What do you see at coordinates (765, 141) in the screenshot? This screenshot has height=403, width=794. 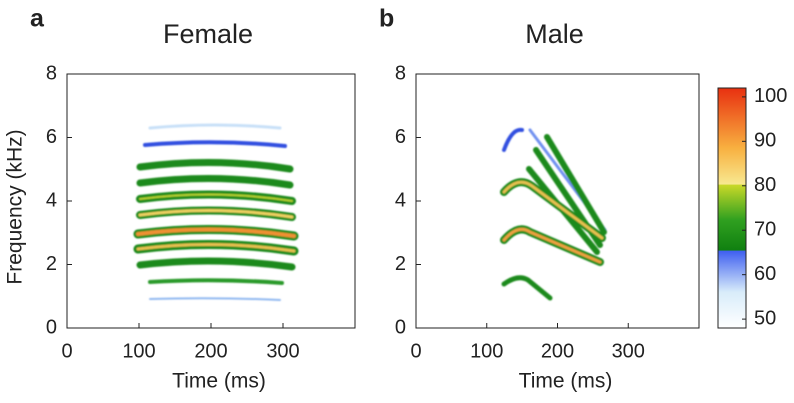 I see `colorbar-tick-label: 90` at bounding box center [765, 141].